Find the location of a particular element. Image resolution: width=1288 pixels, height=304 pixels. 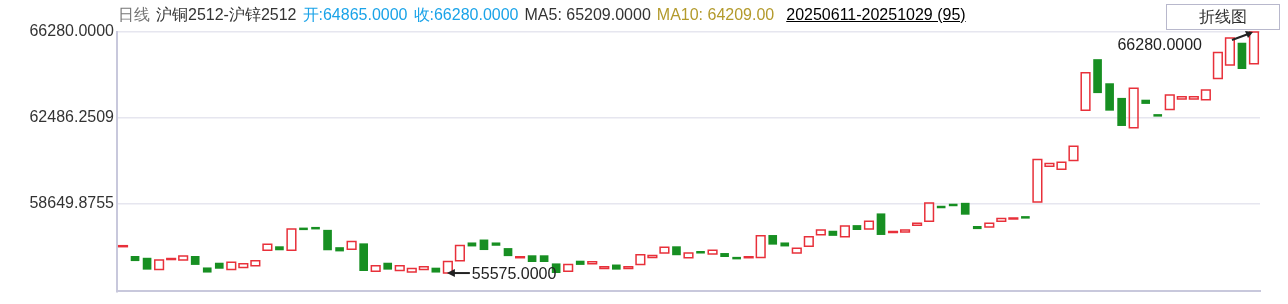

y-tick-label: 66280.0000 is located at coordinates (72, 31).